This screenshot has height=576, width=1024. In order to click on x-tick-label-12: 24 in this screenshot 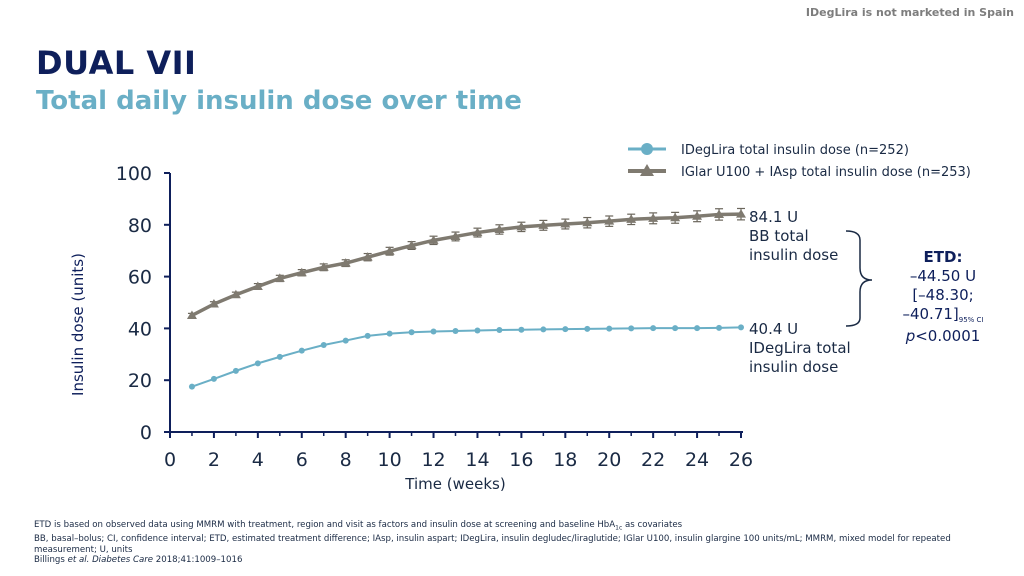, I will do `click(697, 460)`.